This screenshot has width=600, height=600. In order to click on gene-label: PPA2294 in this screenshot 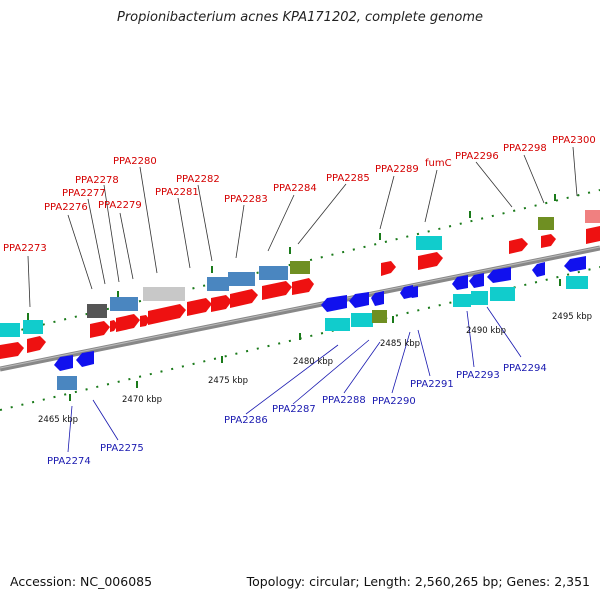, I will do `click(525, 368)`.